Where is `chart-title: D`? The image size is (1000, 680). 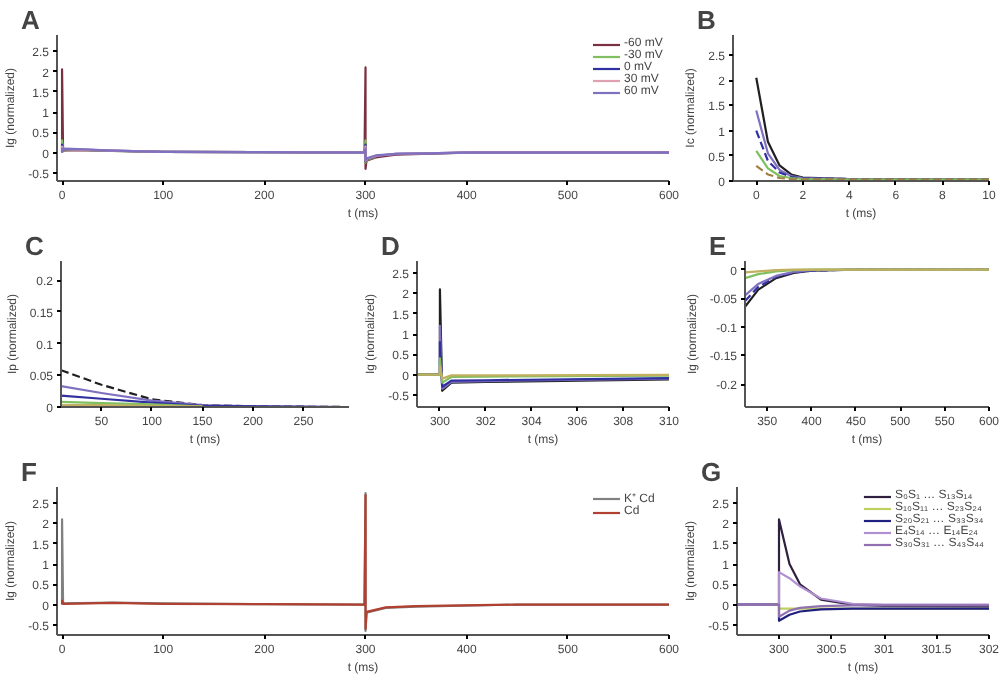 chart-title: D is located at coordinates (390, 246).